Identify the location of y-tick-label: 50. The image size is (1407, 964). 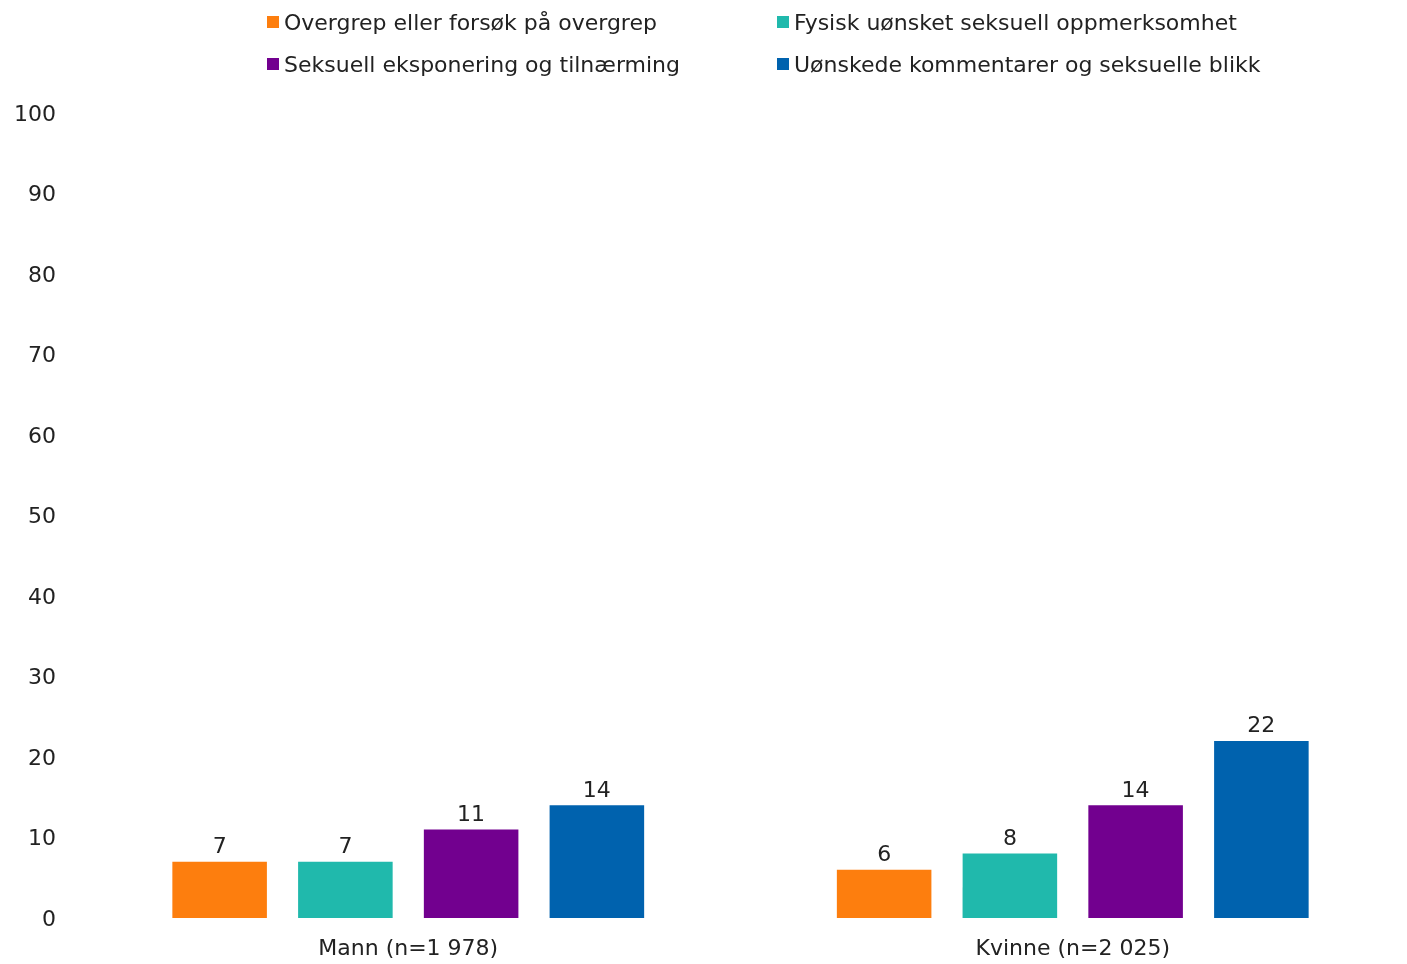
(42, 515).